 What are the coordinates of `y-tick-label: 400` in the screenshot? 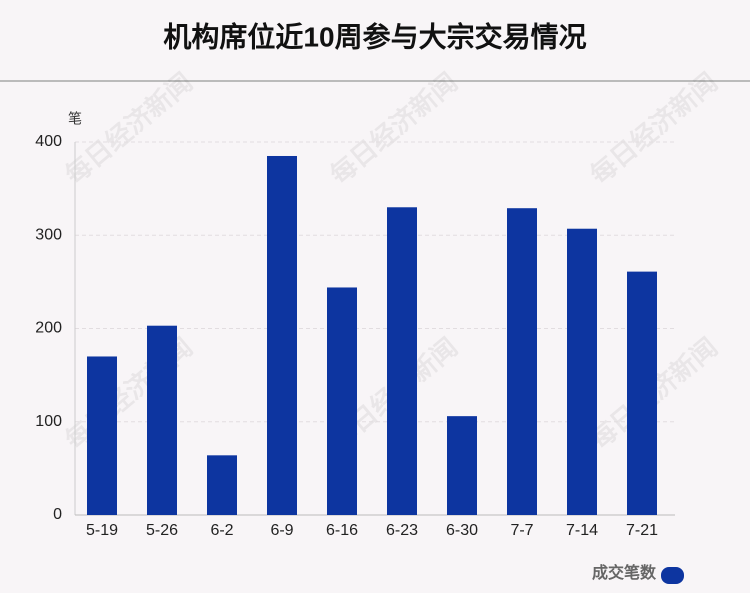 It's located at (48, 141).